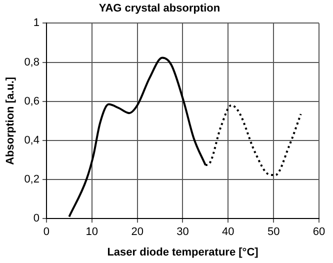 The image size is (333, 263). Describe the element at coordinates (32, 62) in the screenshot. I see `y-tick-label: 0,8` at that location.